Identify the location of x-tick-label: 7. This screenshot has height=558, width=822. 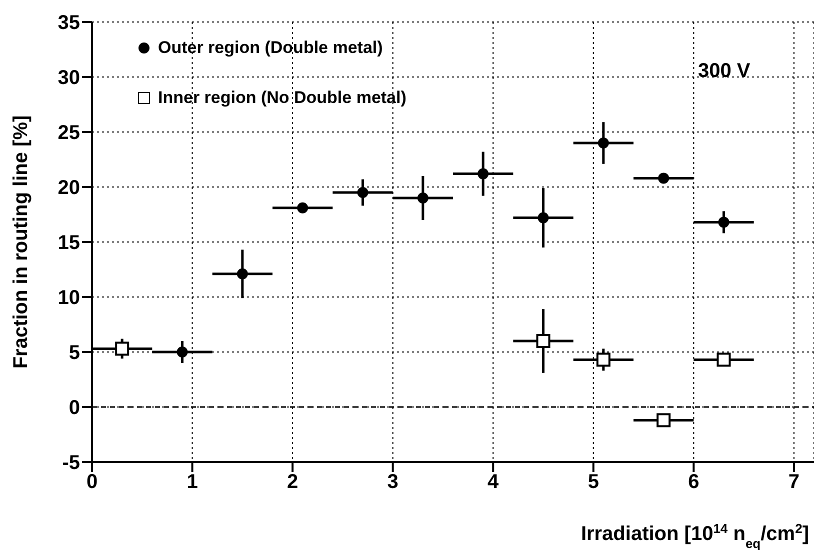
(794, 482).